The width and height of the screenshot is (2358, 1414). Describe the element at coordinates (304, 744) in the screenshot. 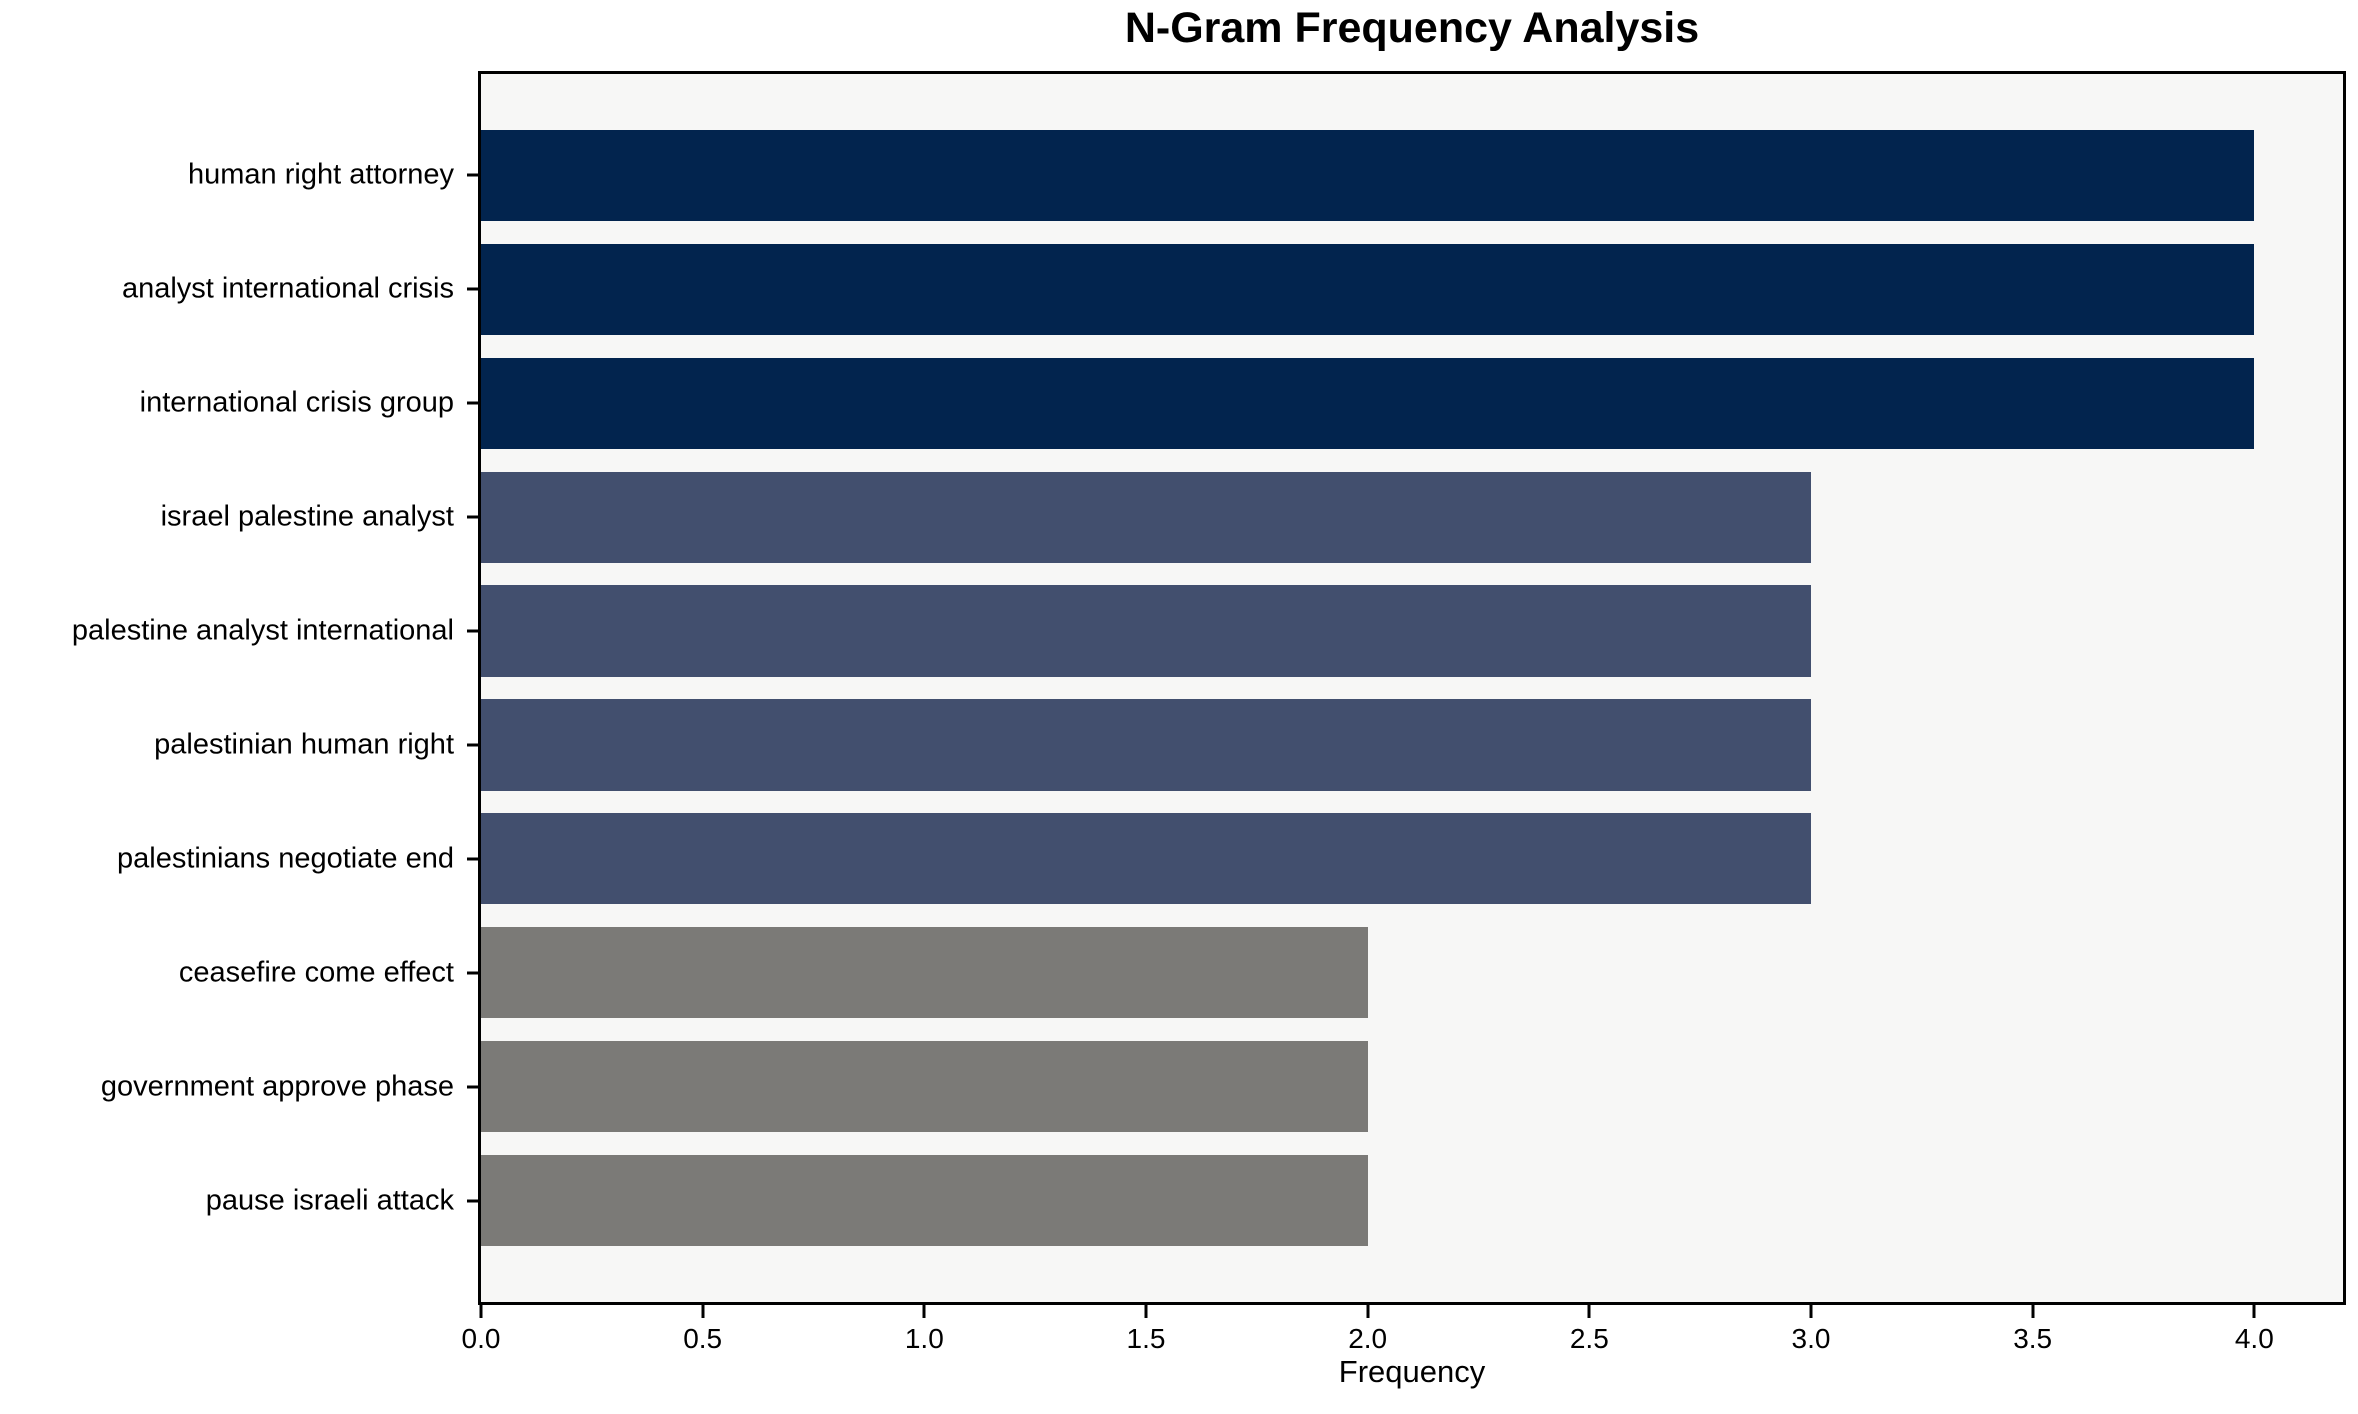

I see `y-tick-label: palestinian human right` at that location.